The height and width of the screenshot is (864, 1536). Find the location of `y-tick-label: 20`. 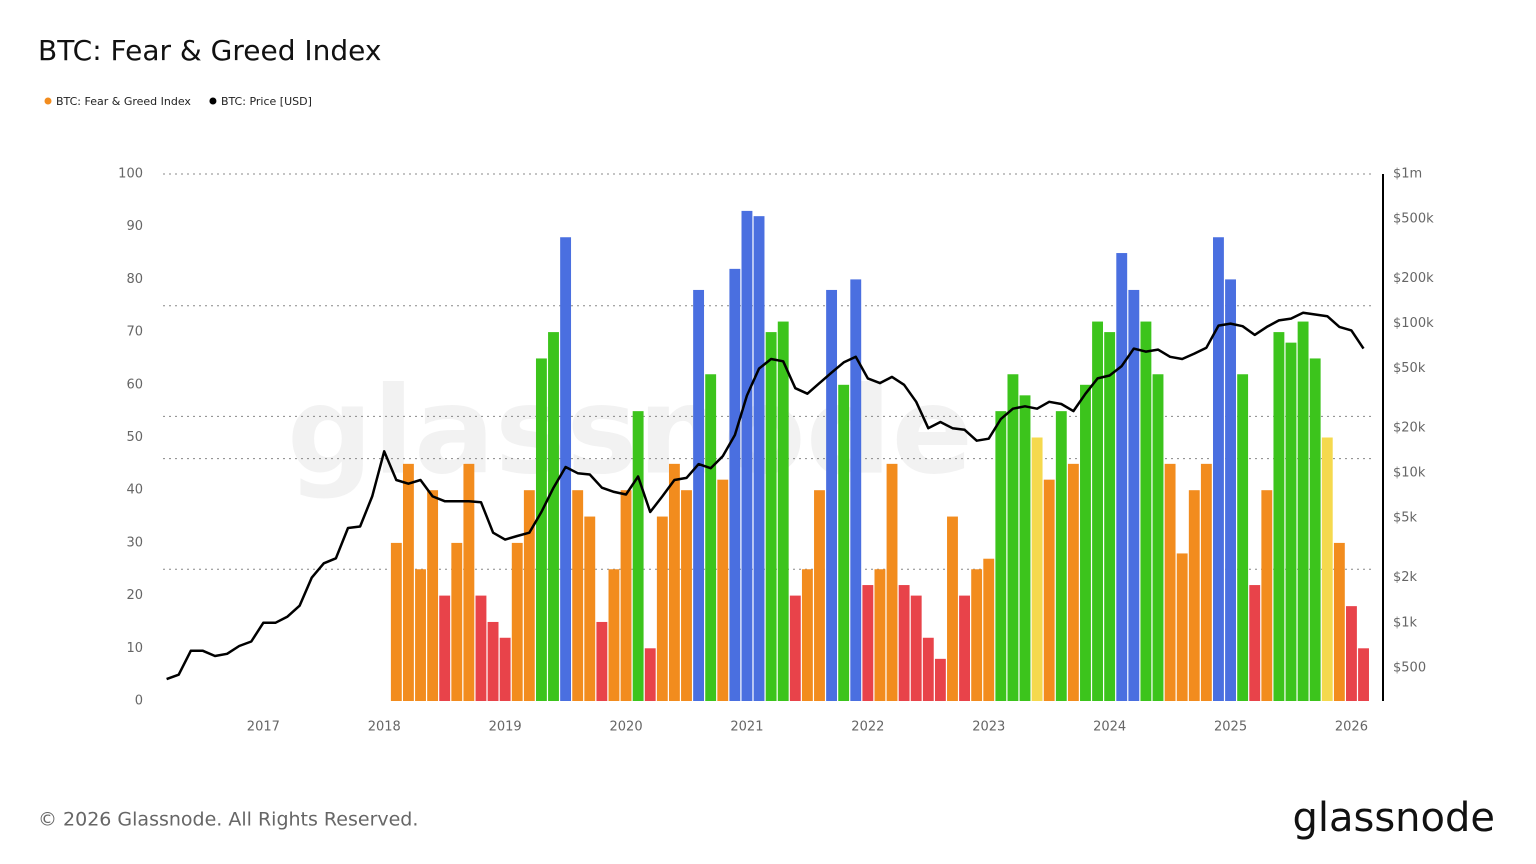

y-tick-label: 20 is located at coordinates (134, 595).